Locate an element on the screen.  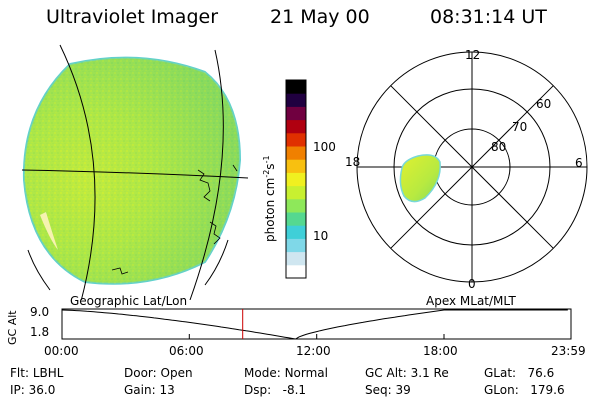
mlt-label-18: 18 is located at coordinates (353, 162).